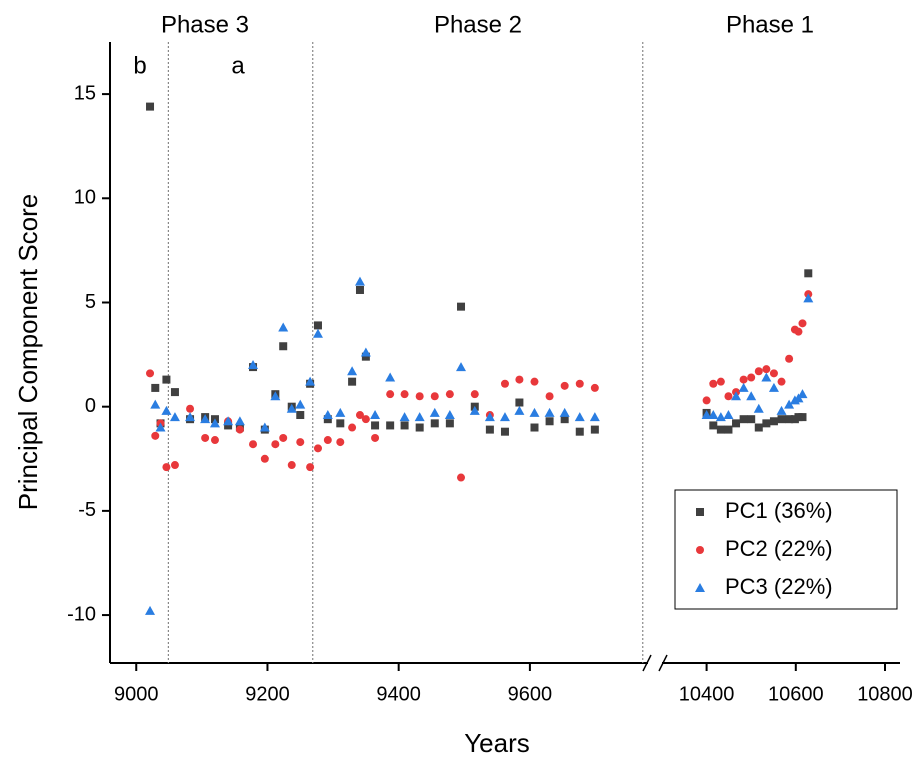 The image size is (924, 769). What do you see at coordinates (28, 352) in the screenshot?
I see `y-axis-label: Principal Component Score` at bounding box center [28, 352].